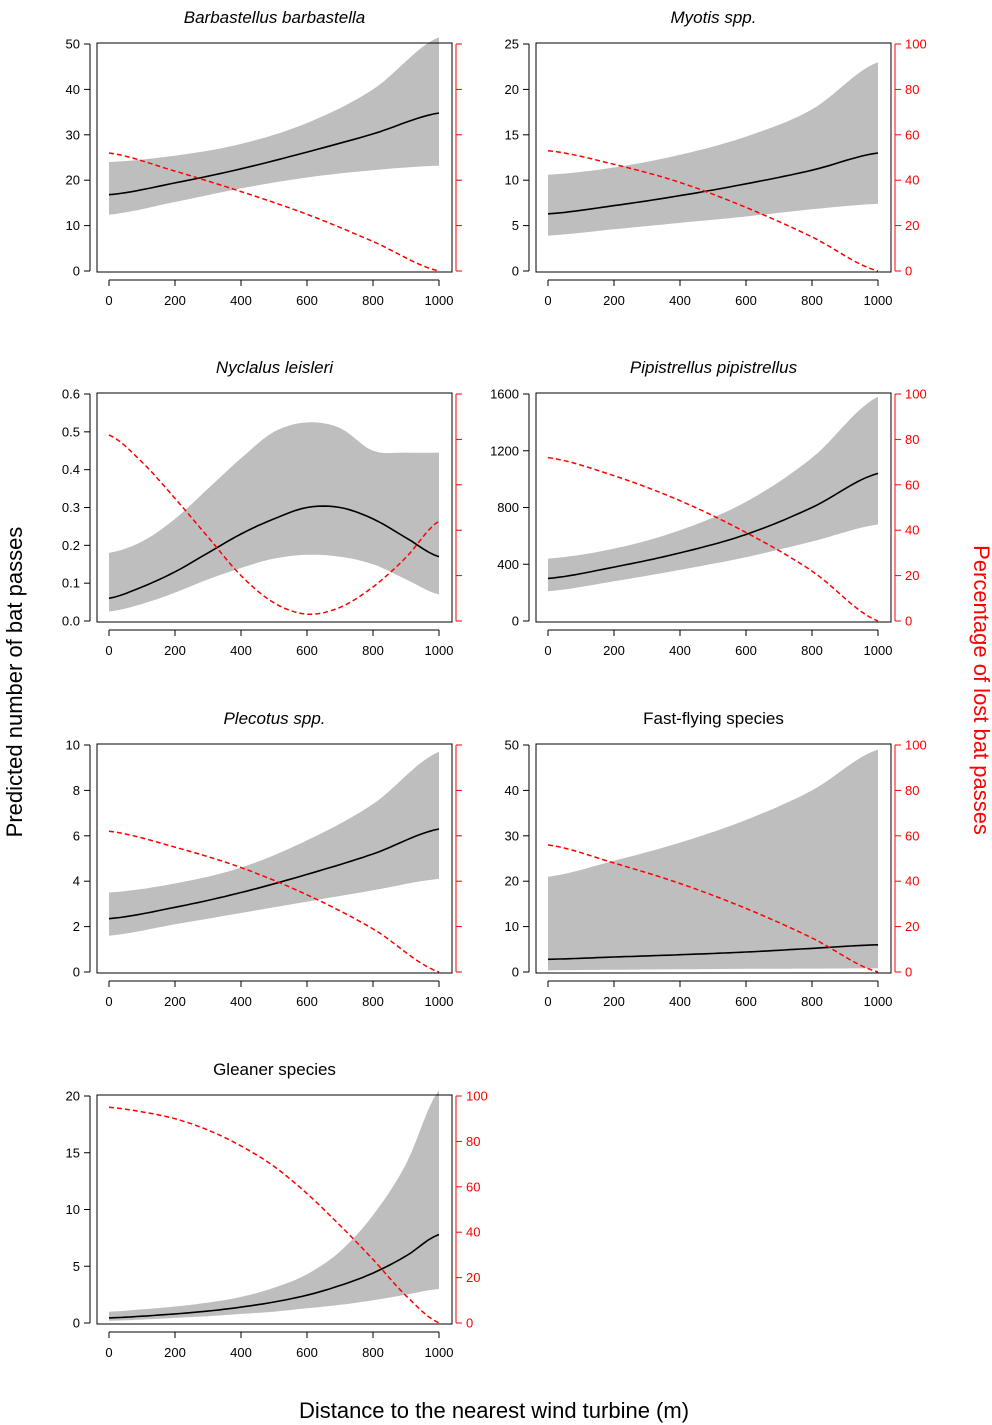 This screenshot has width=992, height=1425. What do you see at coordinates (713, 183) in the screenshot?
I see `fit-line-myotis-spp` at bounding box center [713, 183].